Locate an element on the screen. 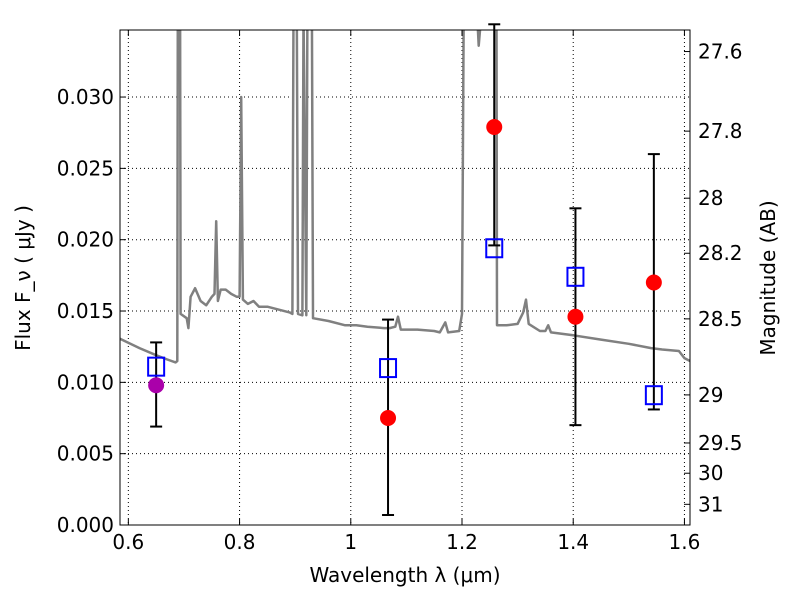 This screenshot has width=800, height=600. right-tick-label: 28 is located at coordinates (710, 198).